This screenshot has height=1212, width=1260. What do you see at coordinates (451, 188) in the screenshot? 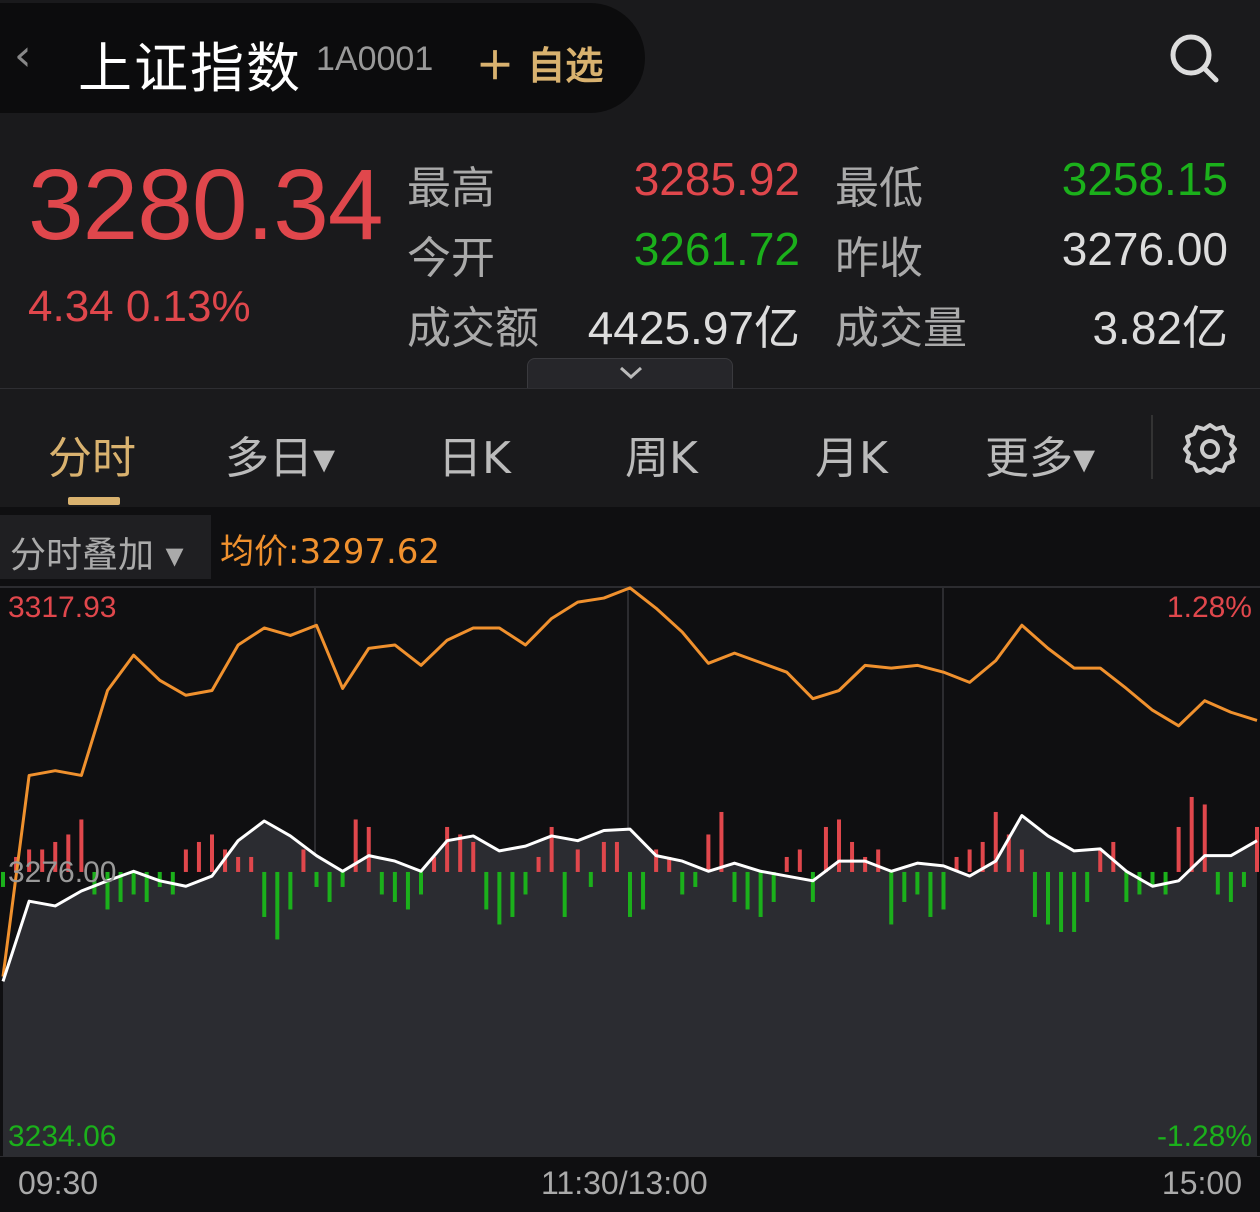
I see `high-label: 最高` at bounding box center [451, 188].